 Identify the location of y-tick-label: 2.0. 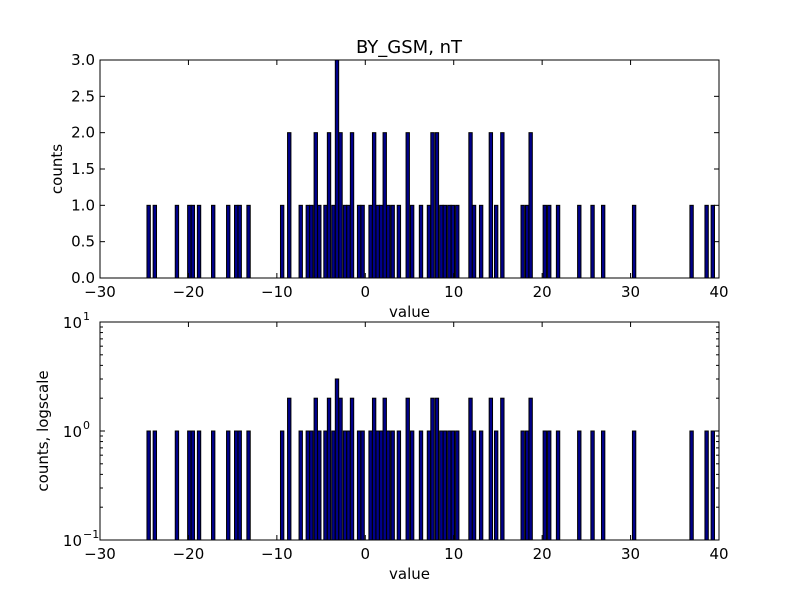
(83, 133).